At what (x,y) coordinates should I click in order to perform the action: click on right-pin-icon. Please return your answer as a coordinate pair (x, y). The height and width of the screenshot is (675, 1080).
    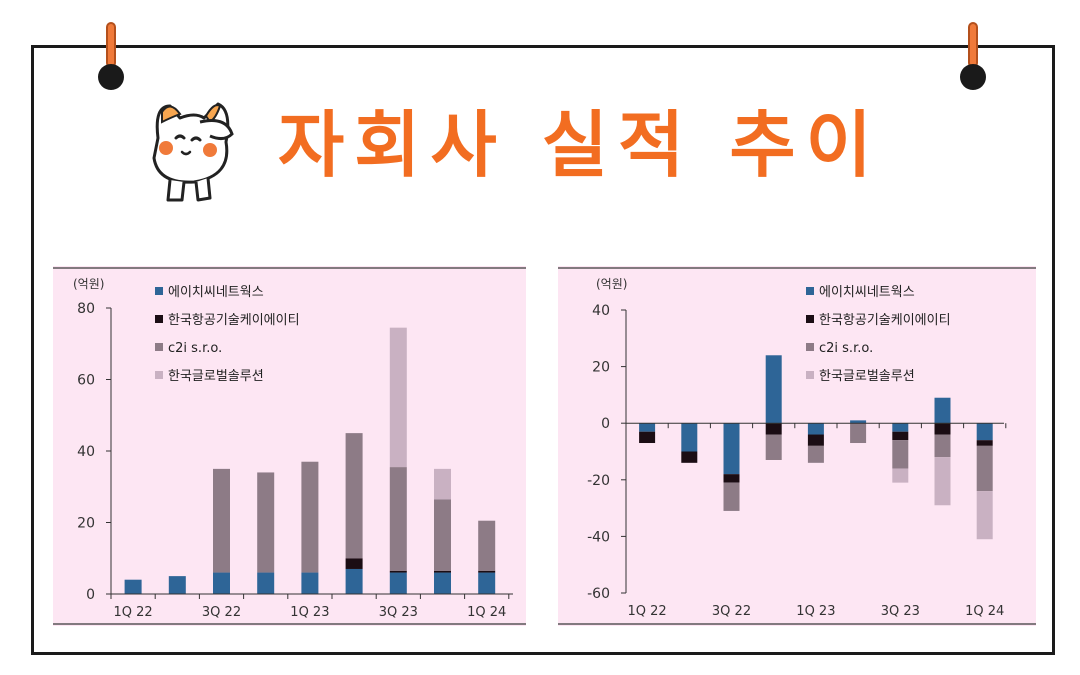
    Looking at the image, I should click on (973, 77).